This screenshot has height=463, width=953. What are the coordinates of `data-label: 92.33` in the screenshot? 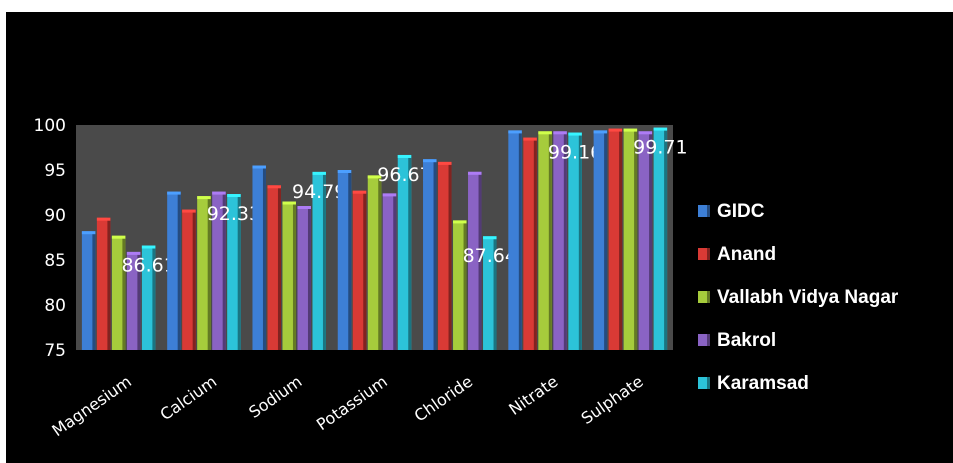 It's located at (234, 214).